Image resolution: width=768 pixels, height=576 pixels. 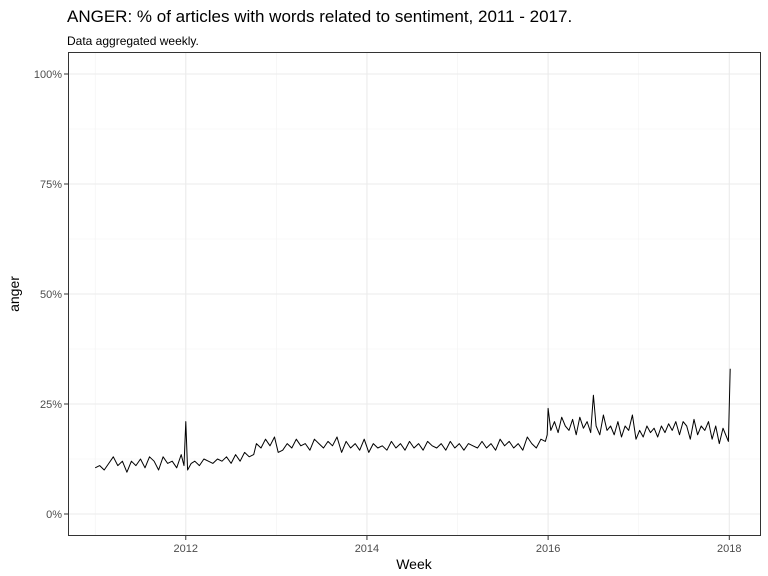 I want to click on y-tick-label: 25%, so click(x=51, y=405).